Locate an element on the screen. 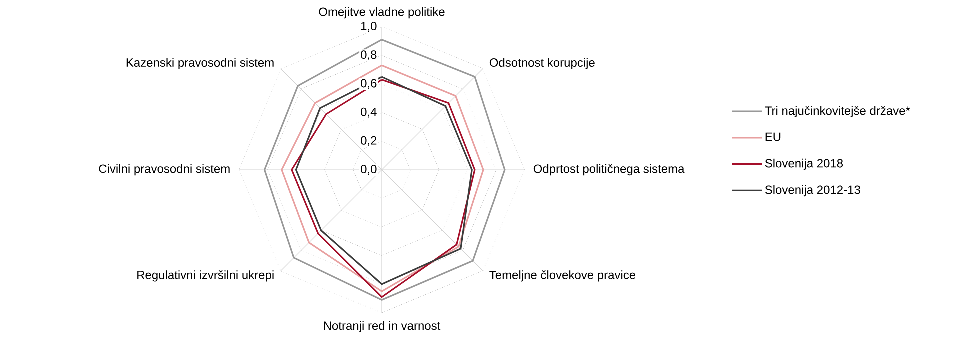 The height and width of the screenshot is (350, 960). y-tick-label: 0,2 is located at coordinates (369, 141).